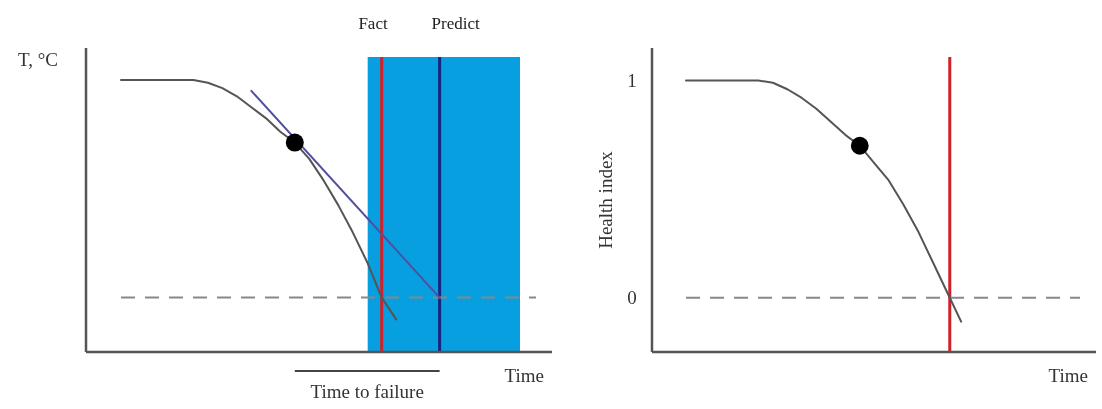 The image size is (1102, 409). What do you see at coordinates (373, 23) in the screenshot?
I see `text: Fact` at bounding box center [373, 23].